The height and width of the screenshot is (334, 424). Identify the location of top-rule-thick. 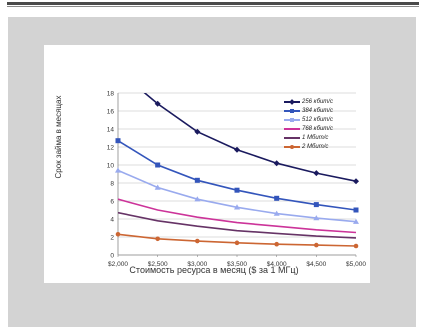
(213, 3).